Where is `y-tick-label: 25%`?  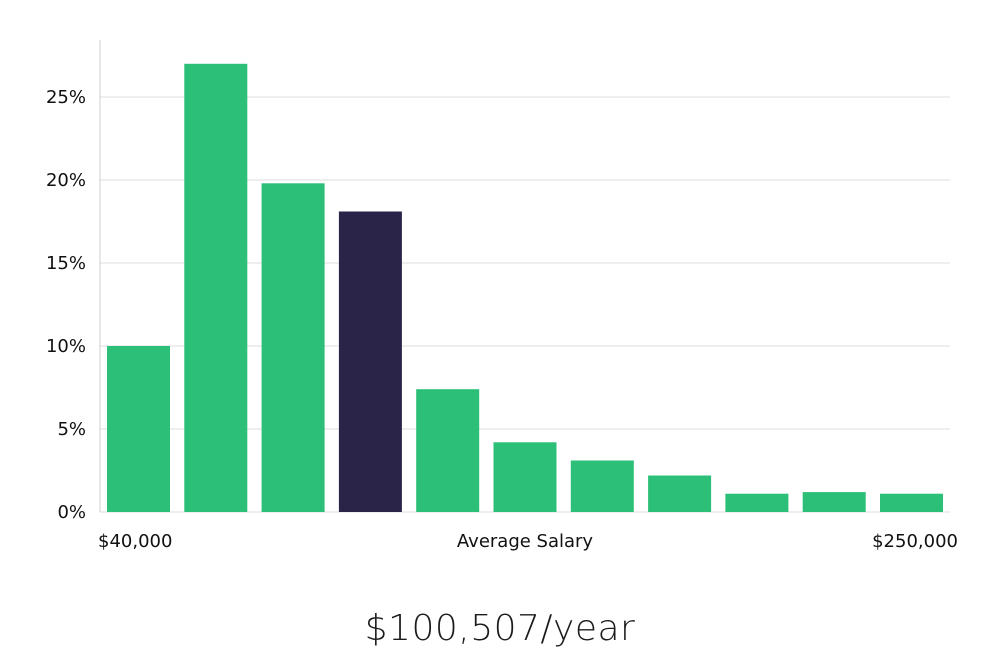 y-tick-label: 25% is located at coordinates (66, 97).